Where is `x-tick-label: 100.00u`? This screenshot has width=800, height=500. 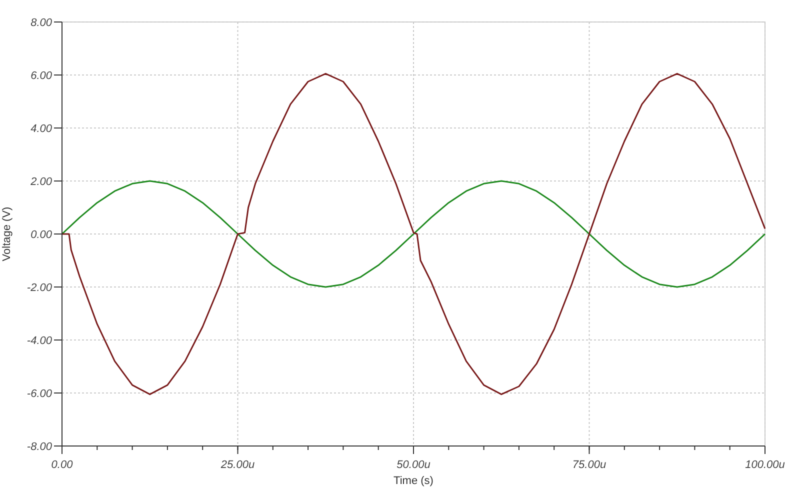
x-tick-label: 100.00u is located at coordinates (765, 465).